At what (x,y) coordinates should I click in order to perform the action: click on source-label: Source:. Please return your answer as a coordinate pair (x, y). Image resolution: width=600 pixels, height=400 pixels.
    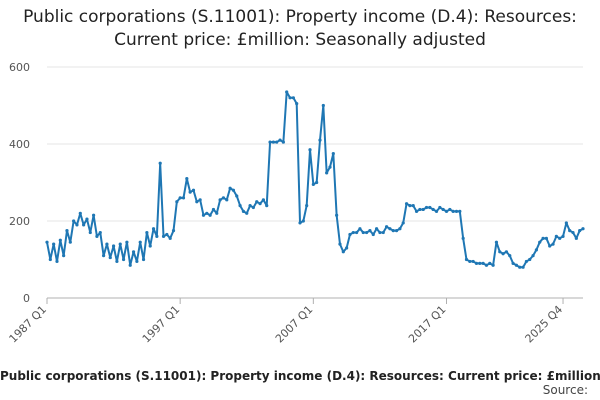
    Looking at the image, I should click on (565, 390).